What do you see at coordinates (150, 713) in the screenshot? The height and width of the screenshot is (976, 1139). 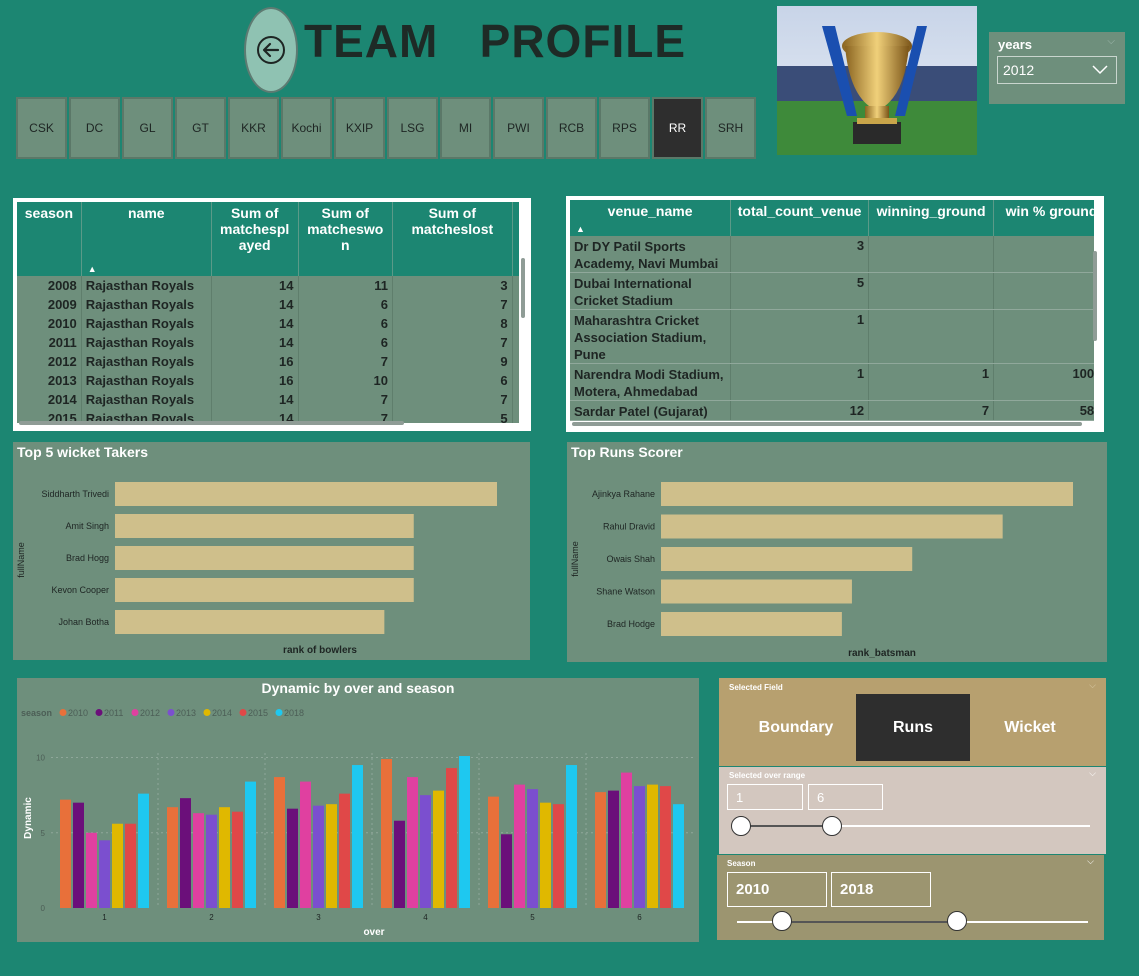 I see `legend-label: 2012` at bounding box center [150, 713].